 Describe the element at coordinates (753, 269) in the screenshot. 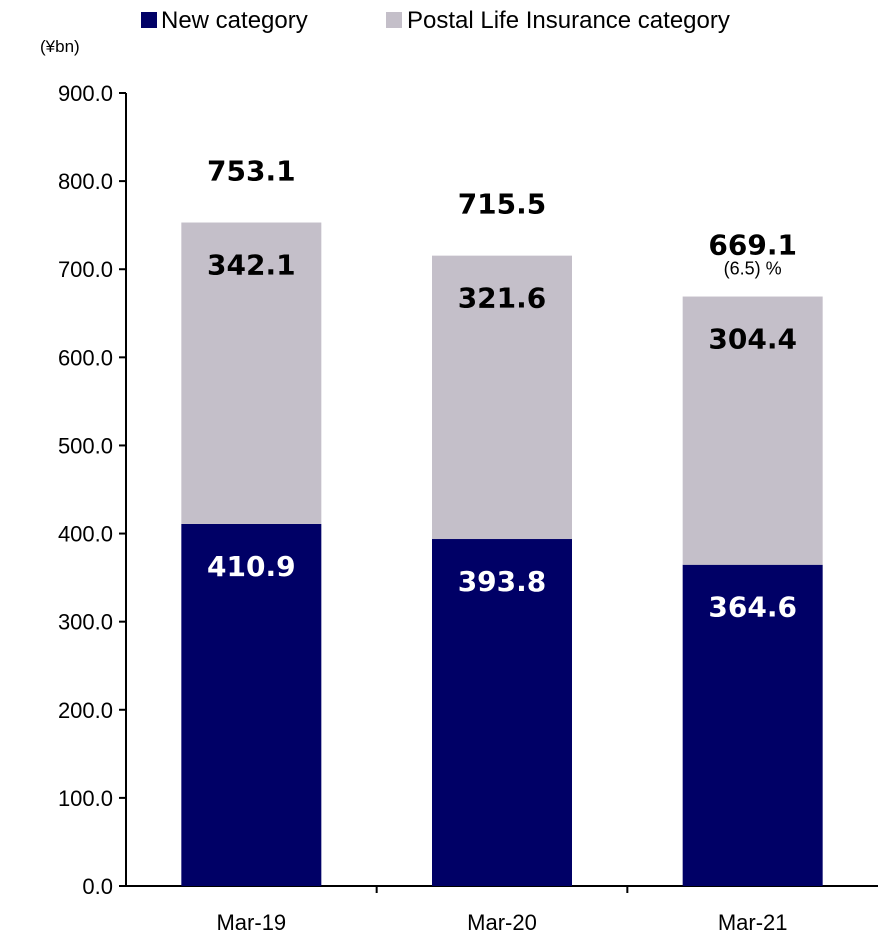

I see `change-annotation: (6.5) %` at that location.